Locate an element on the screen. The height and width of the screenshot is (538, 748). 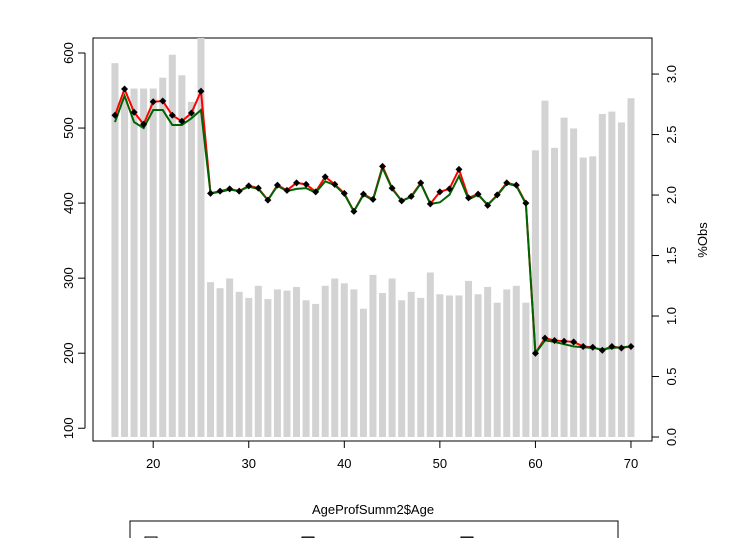
y-tick-label: 400 is located at coordinates (68, 203).